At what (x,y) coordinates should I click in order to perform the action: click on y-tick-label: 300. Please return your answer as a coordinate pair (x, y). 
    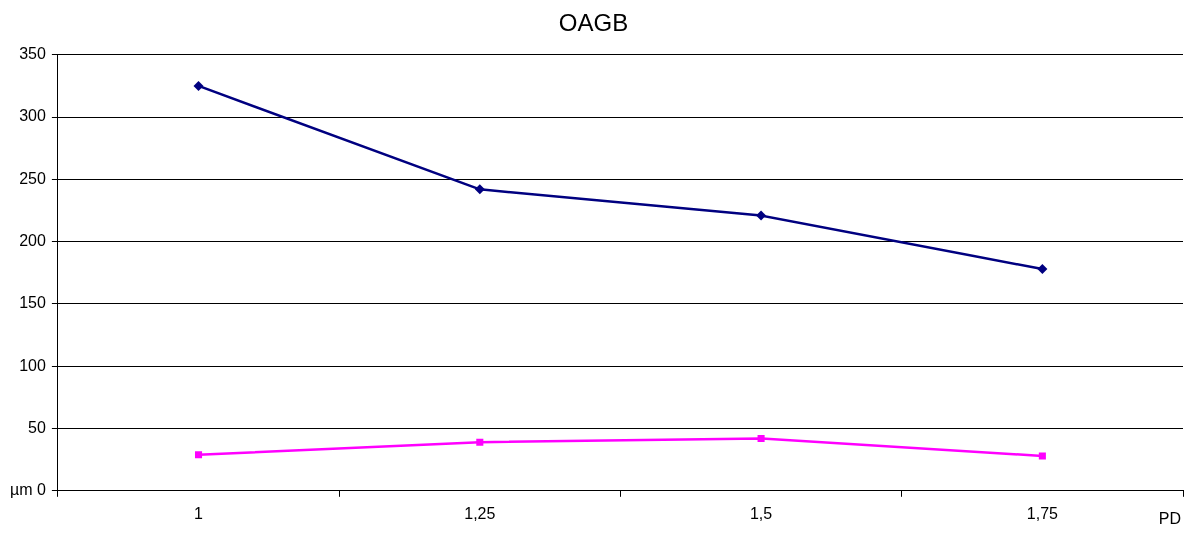
    Looking at the image, I should click on (32, 116).